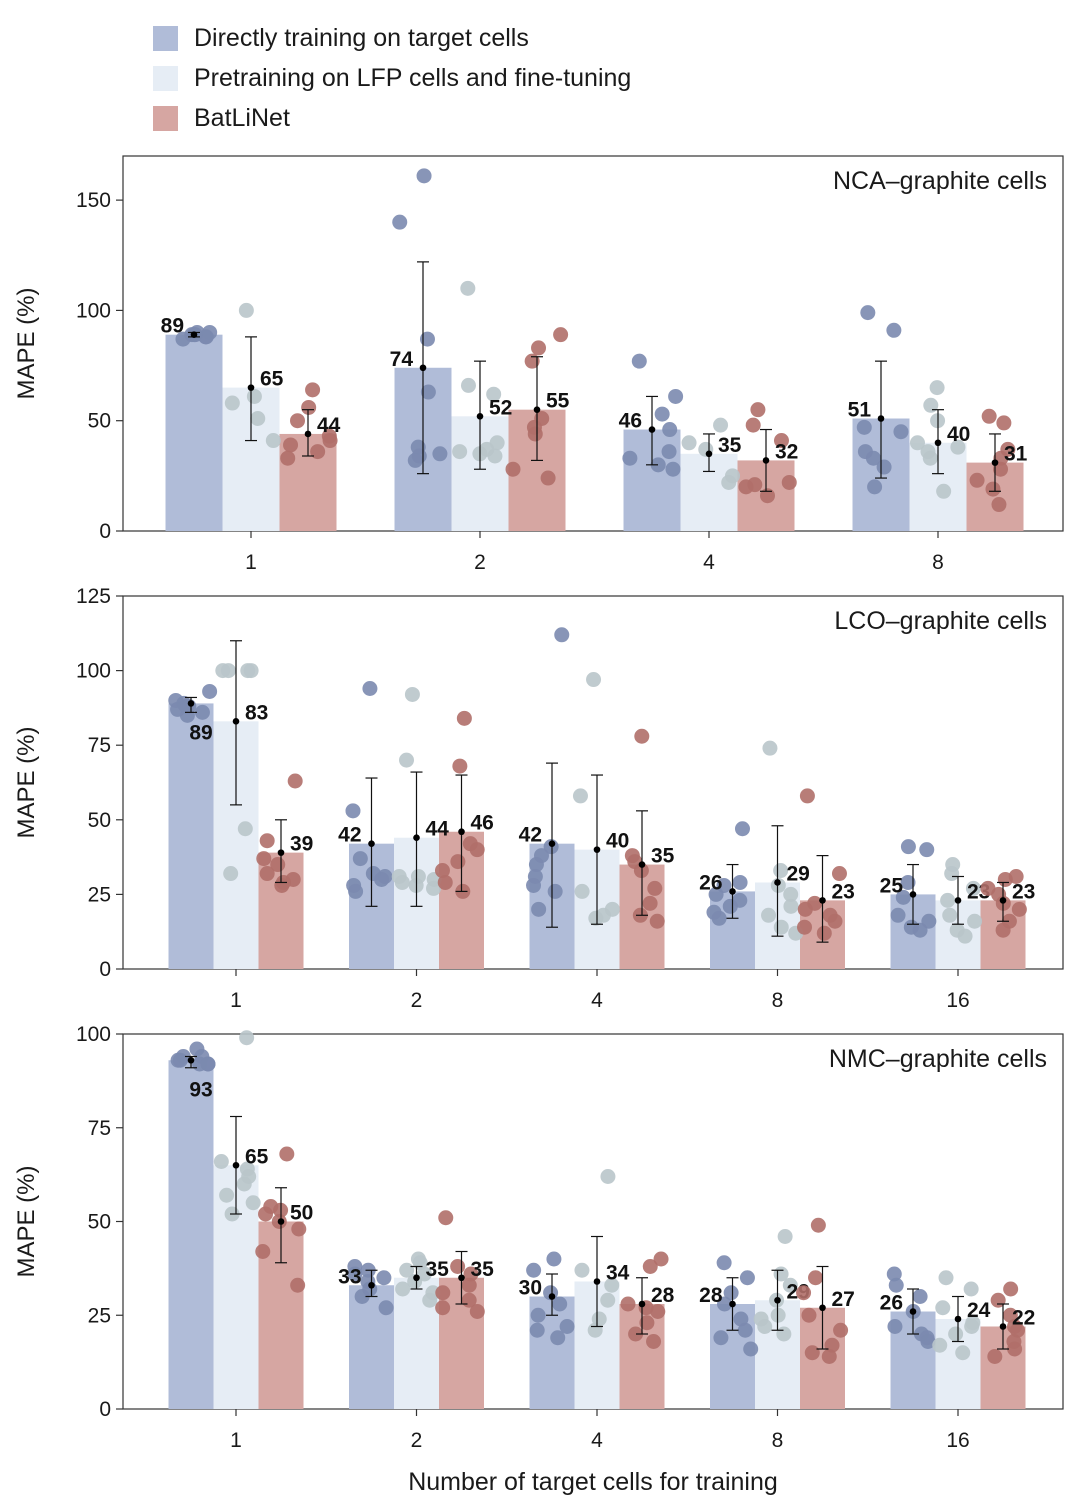  What do you see at coordinates (242, 117) in the screenshot?
I see `legend-label-batlinet: BatLiNet` at bounding box center [242, 117].